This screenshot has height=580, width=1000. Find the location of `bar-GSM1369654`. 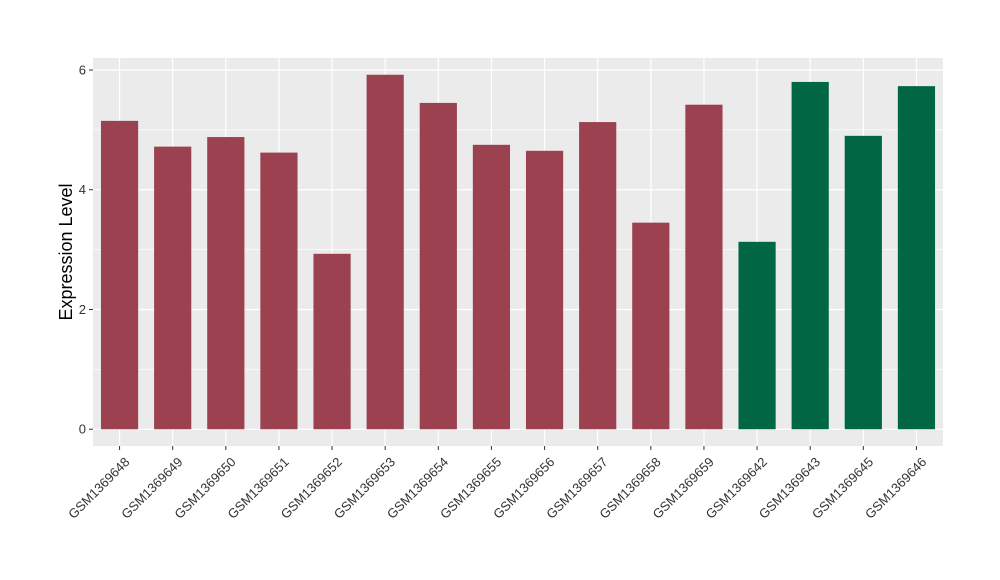

bar-GSM1369654 is located at coordinates (438, 266).